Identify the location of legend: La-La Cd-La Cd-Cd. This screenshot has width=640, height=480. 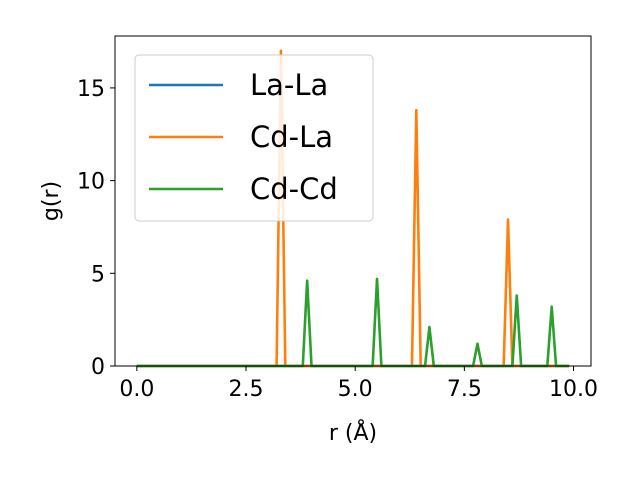
(254, 138).